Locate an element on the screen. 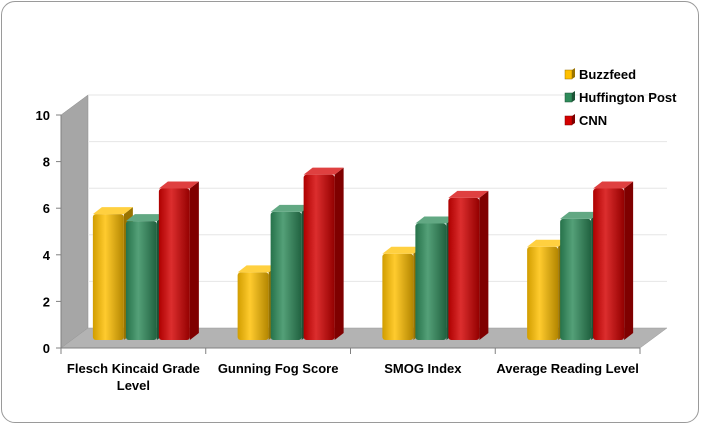 The height and width of the screenshot is (429, 702). y-tick-label: 6 is located at coordinates (46, 208).